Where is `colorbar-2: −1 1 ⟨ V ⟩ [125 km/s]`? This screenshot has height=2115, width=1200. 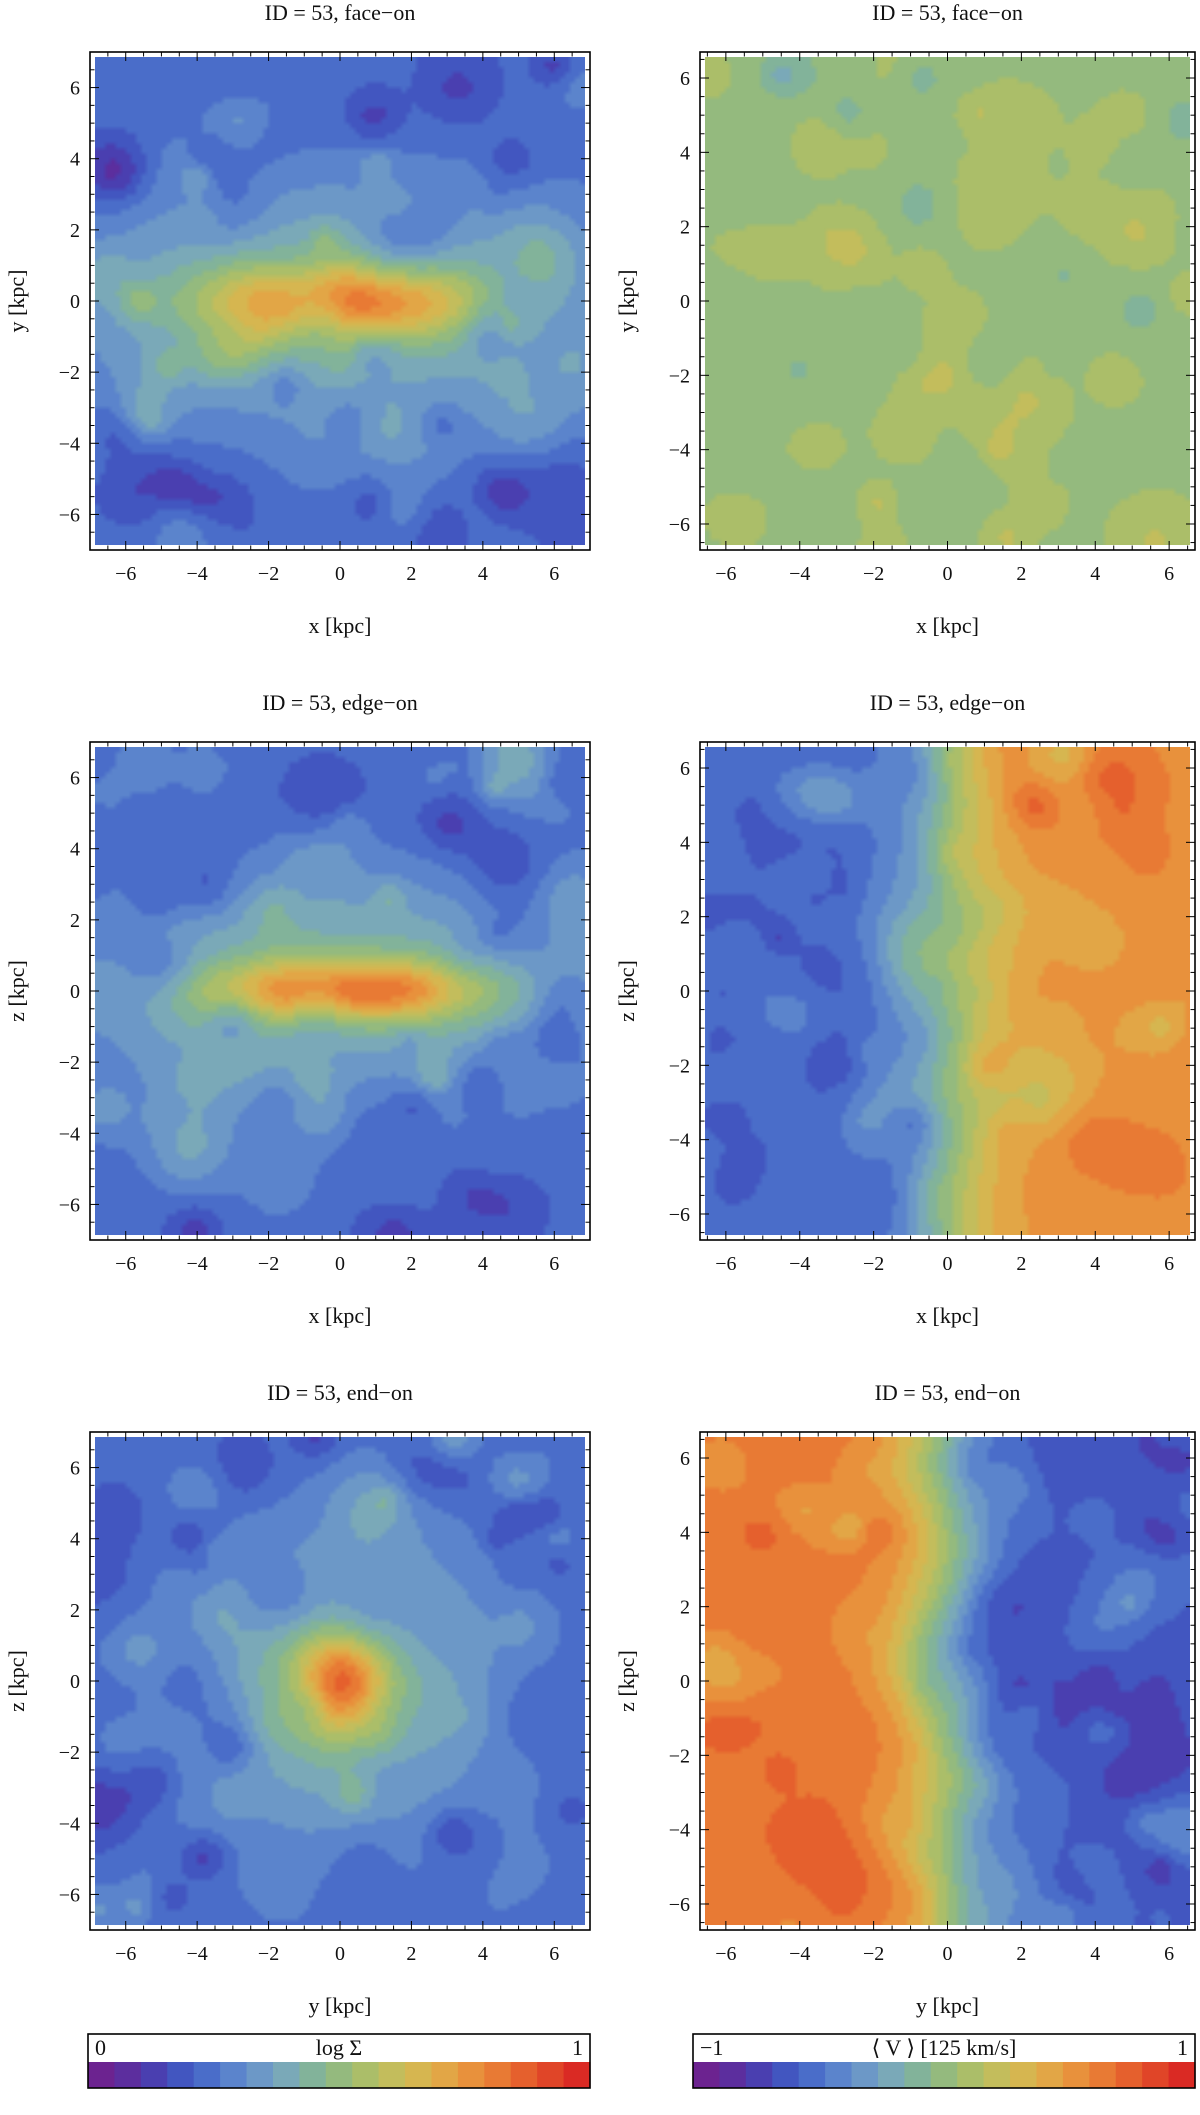 colorbar-2: −1 1 ⟨ V ⟩ [125 km/s] is located at coordinates (944, 2061).